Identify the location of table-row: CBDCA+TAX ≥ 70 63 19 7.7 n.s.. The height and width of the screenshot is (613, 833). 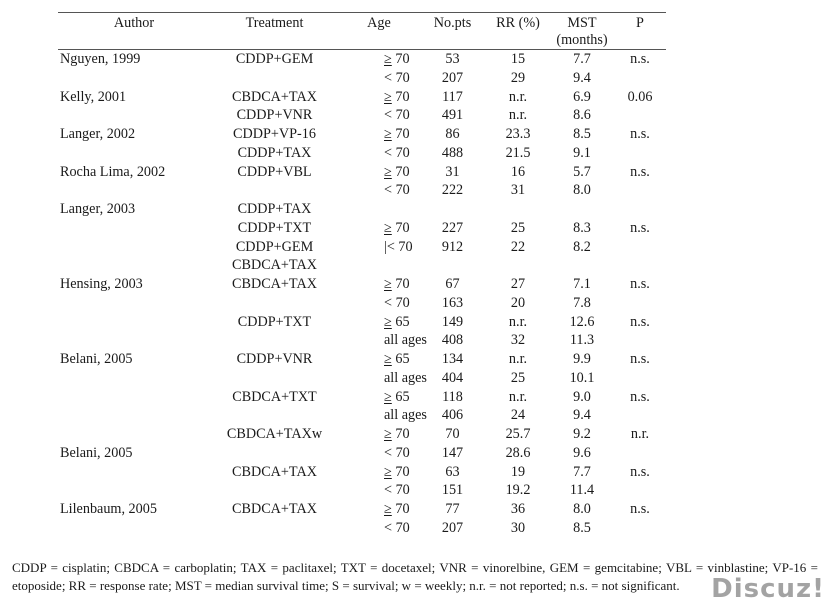
(362, 472).